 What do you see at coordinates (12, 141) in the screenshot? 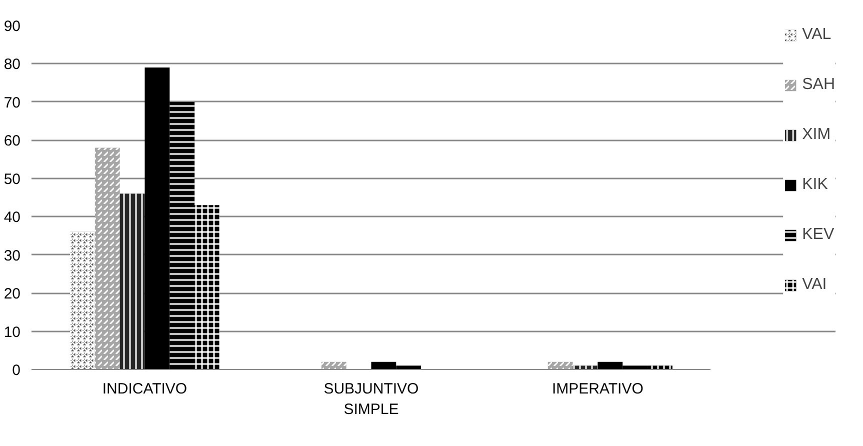
I see `y-tick-label: 60` at bounding box center [12, 141].